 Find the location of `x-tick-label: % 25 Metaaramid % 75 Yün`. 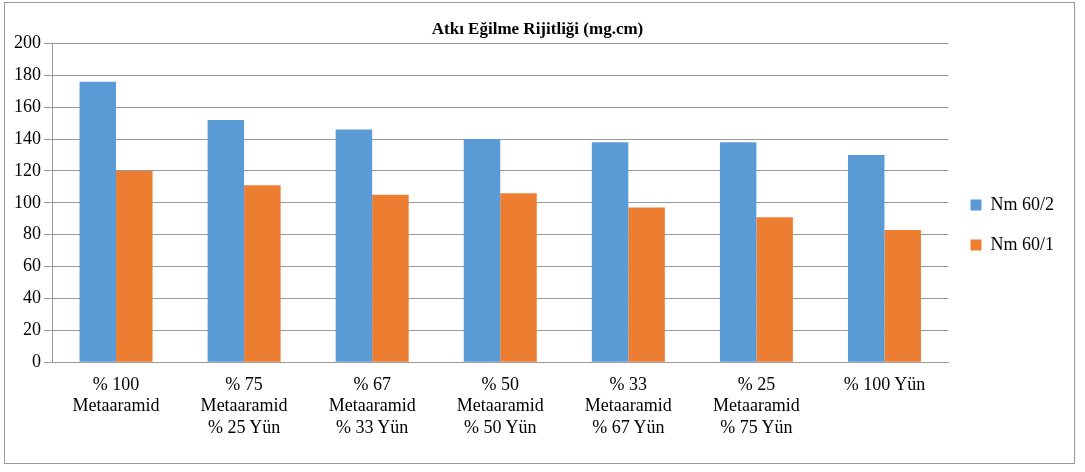

x-tick-label: % 25 Metaaramid % 75 Yün is located at coordinates (756, 405).